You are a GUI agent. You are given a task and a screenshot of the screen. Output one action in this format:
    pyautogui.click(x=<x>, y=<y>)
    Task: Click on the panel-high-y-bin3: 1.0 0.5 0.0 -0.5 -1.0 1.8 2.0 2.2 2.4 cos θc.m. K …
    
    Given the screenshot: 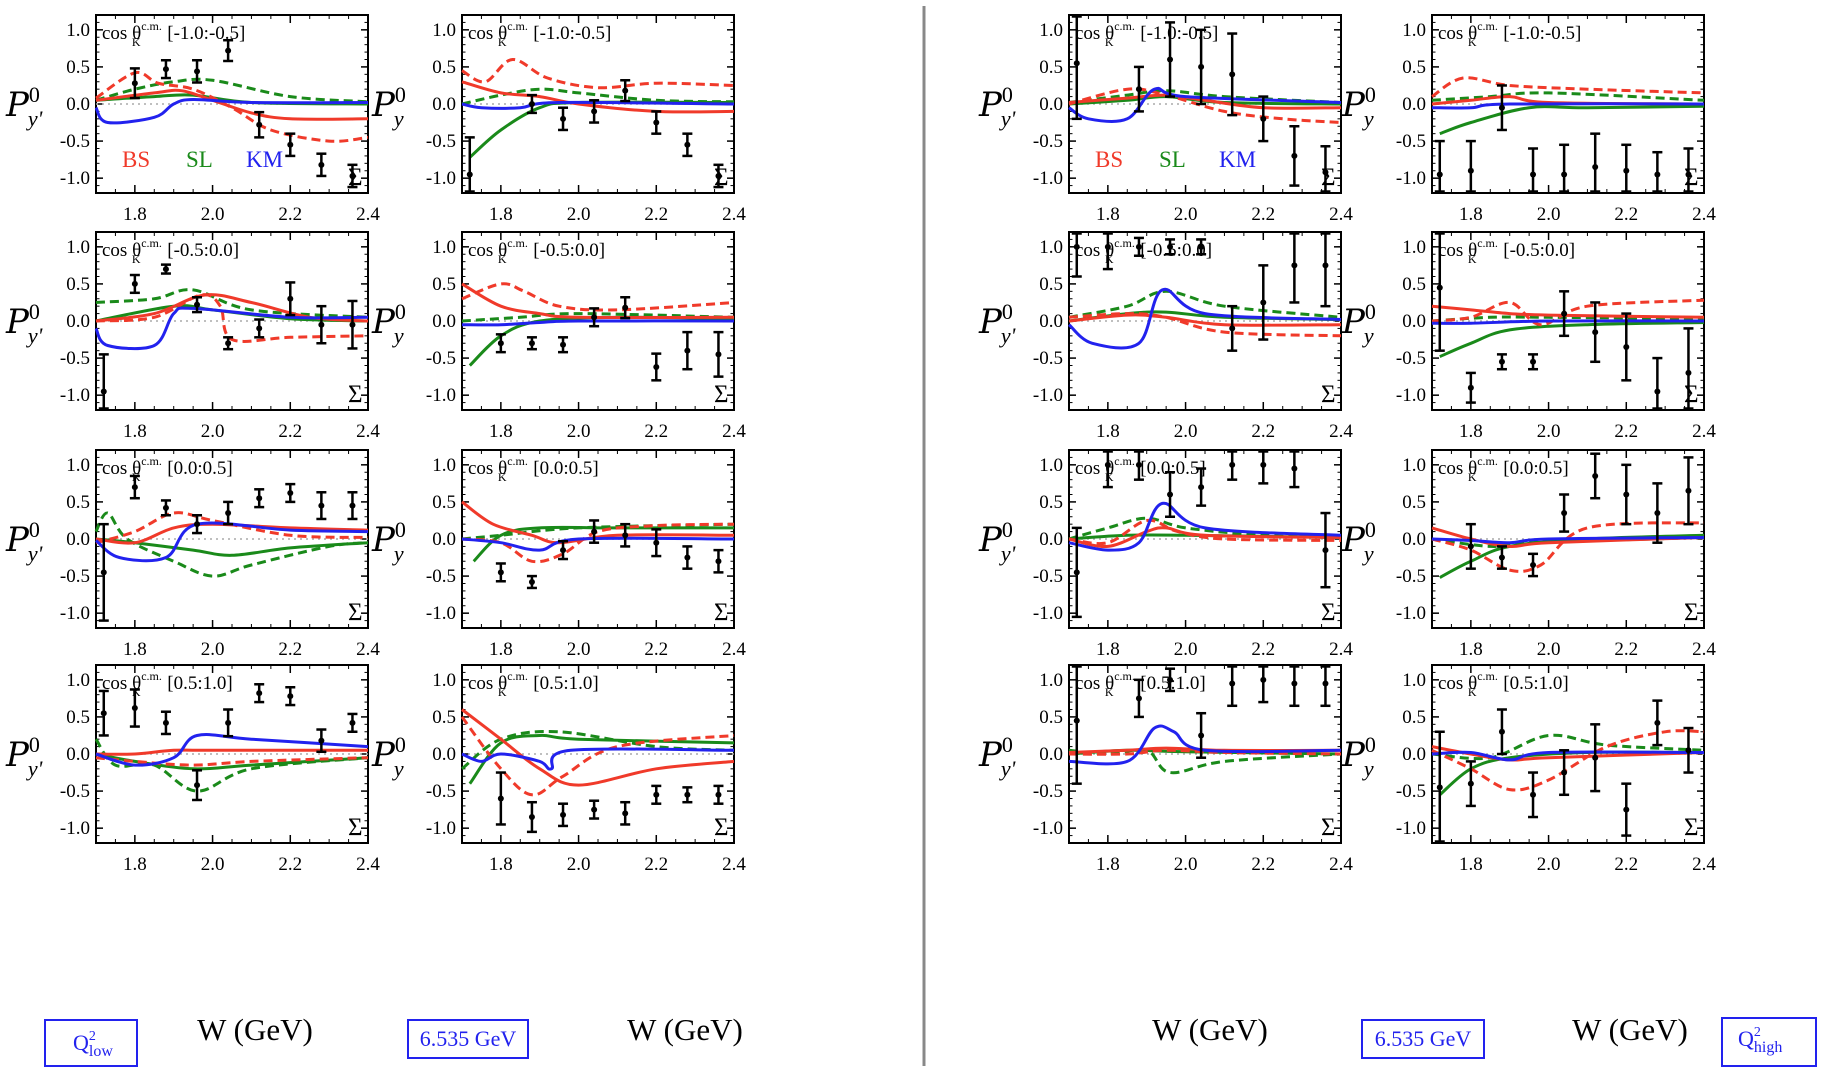 What is the action you would take?
    pyautogui.click(x=1528, y=769)
    